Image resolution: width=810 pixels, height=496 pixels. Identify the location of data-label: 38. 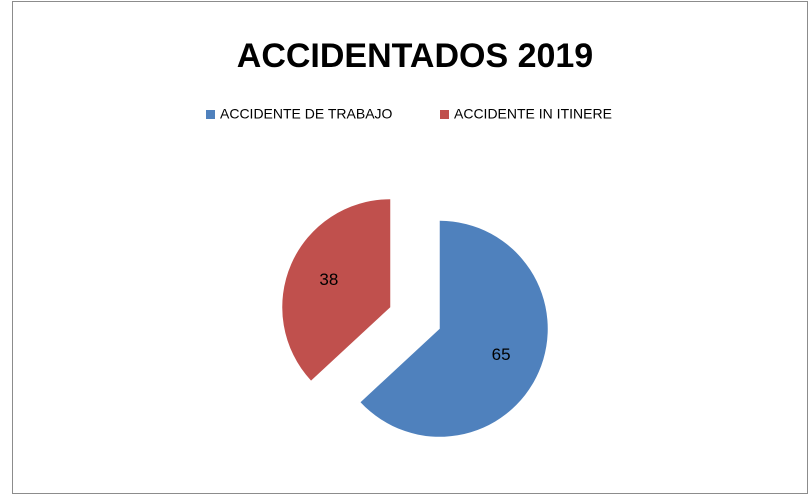
(328, 279).